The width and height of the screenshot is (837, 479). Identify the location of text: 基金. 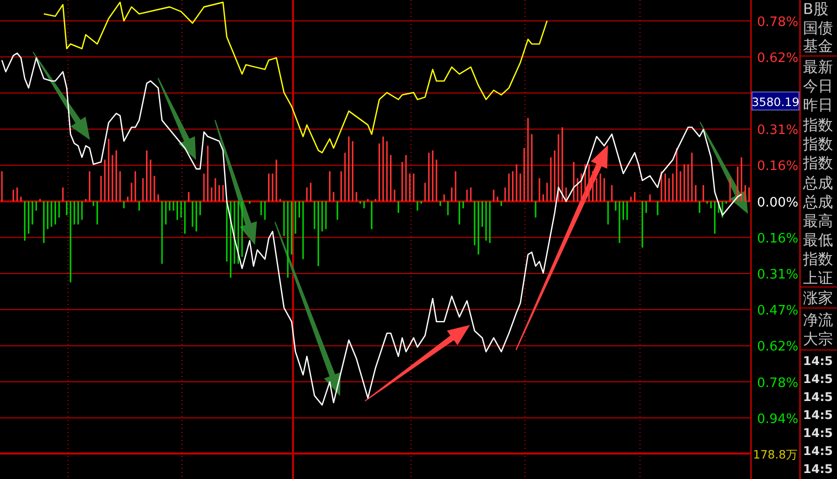
(818, 46).